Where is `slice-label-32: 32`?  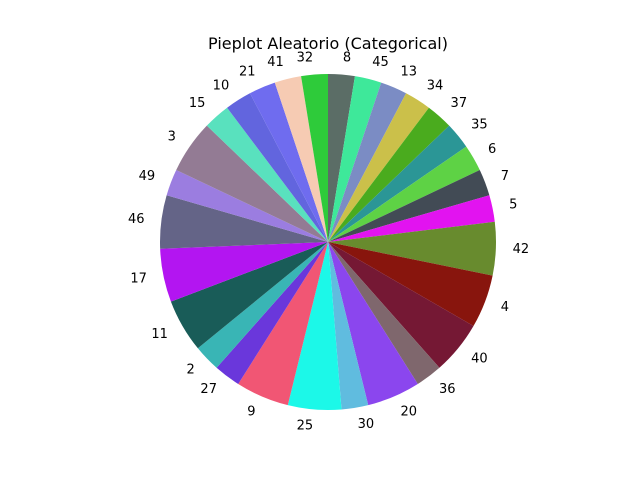 slice-label-32: 32 is located at coordinates (305, 57).